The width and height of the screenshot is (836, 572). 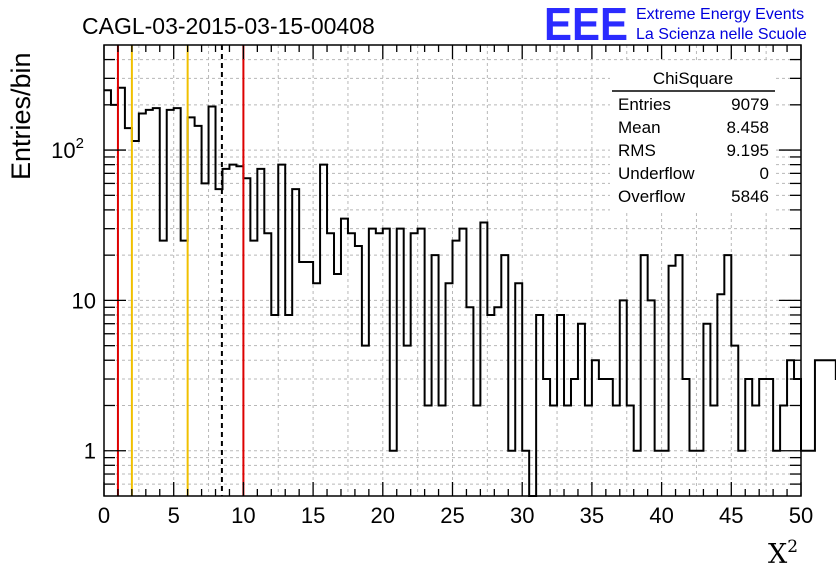 I want to click on x-tick-label: 10, so click(x=243, y=515).